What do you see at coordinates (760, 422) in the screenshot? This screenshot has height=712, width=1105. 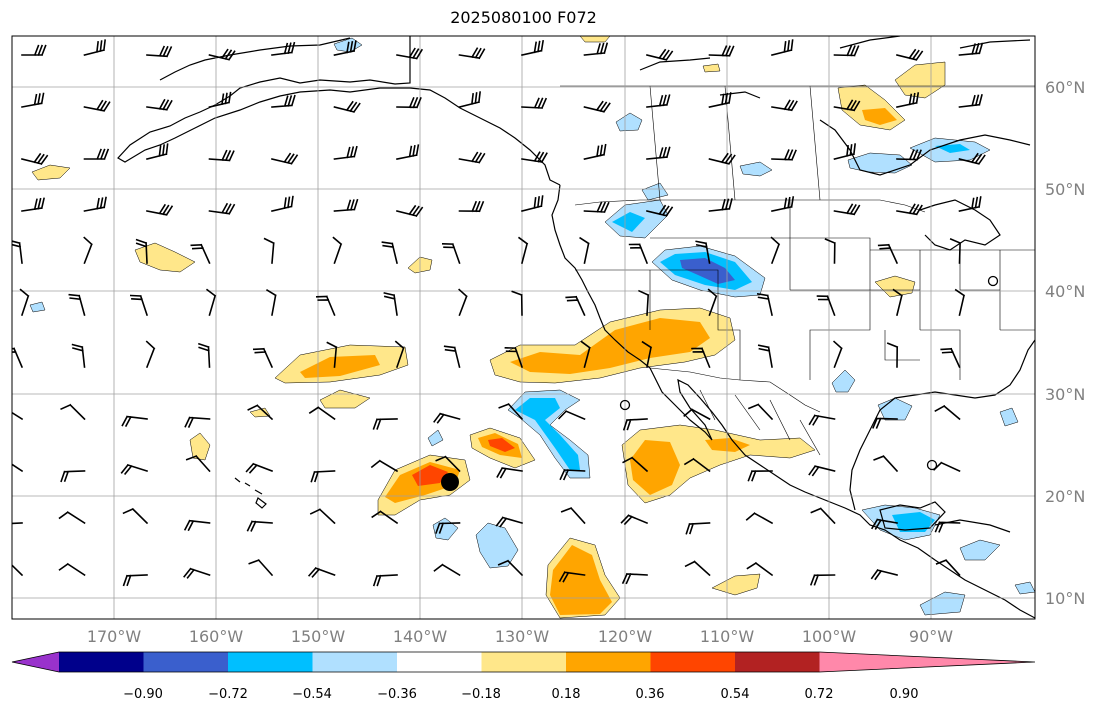 I see `border-mexico-states` at bounding box center [760, 422].